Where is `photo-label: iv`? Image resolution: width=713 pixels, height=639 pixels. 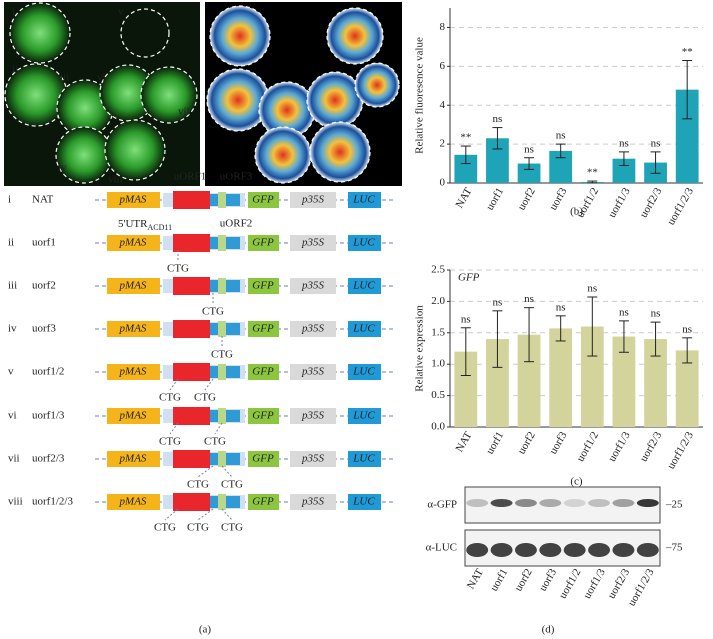
photo-label: iv is located at coordinates (62, 168).